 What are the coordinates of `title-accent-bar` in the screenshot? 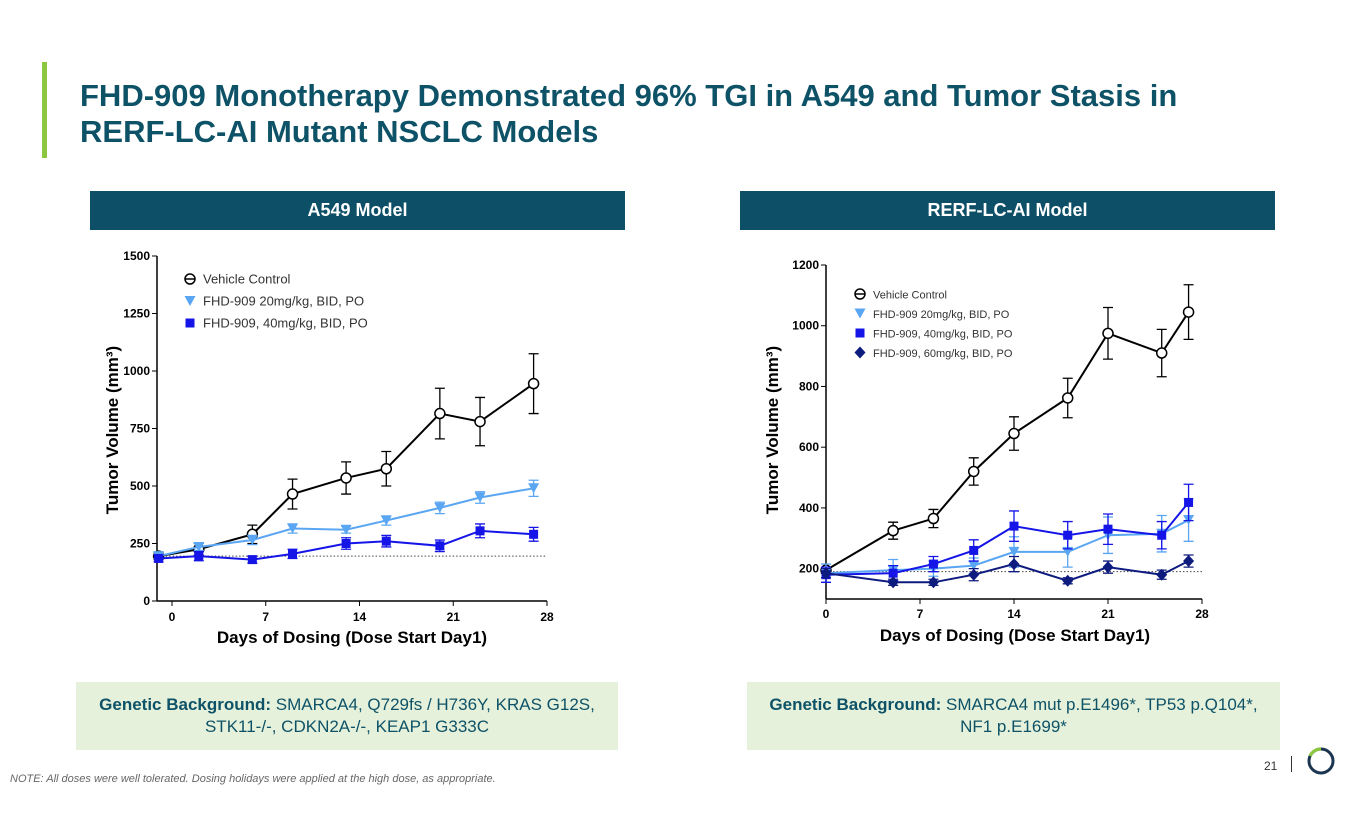 It's located at (44, 110).